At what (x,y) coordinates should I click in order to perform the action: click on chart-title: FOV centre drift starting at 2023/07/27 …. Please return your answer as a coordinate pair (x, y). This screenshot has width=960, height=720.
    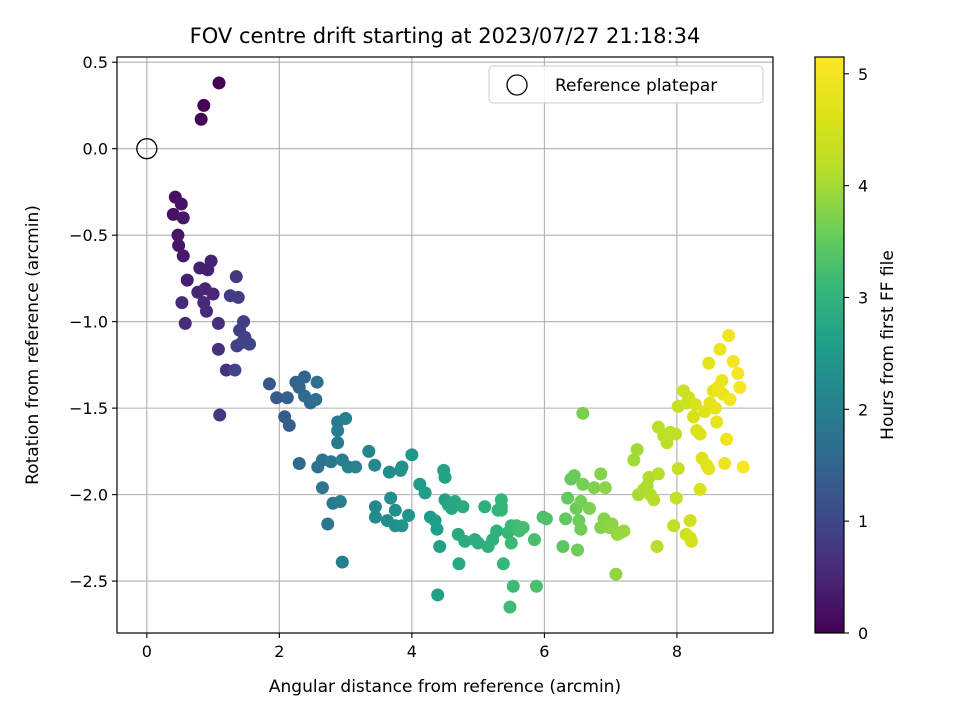
    Looking at the image, I should click on (445, 36).